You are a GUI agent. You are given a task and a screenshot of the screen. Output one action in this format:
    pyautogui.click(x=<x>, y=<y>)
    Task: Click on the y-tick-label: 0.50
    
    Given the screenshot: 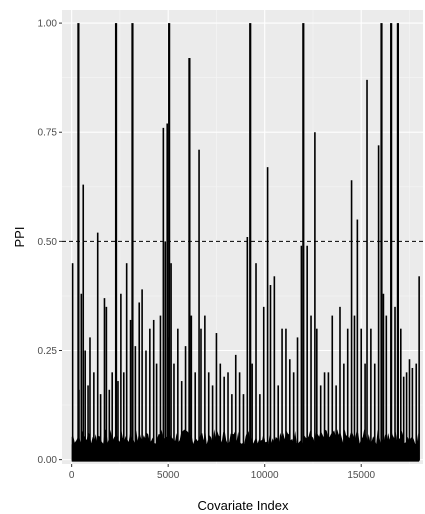 What is the action you would take?
    pyautogui.click(x=48, y=242)
    